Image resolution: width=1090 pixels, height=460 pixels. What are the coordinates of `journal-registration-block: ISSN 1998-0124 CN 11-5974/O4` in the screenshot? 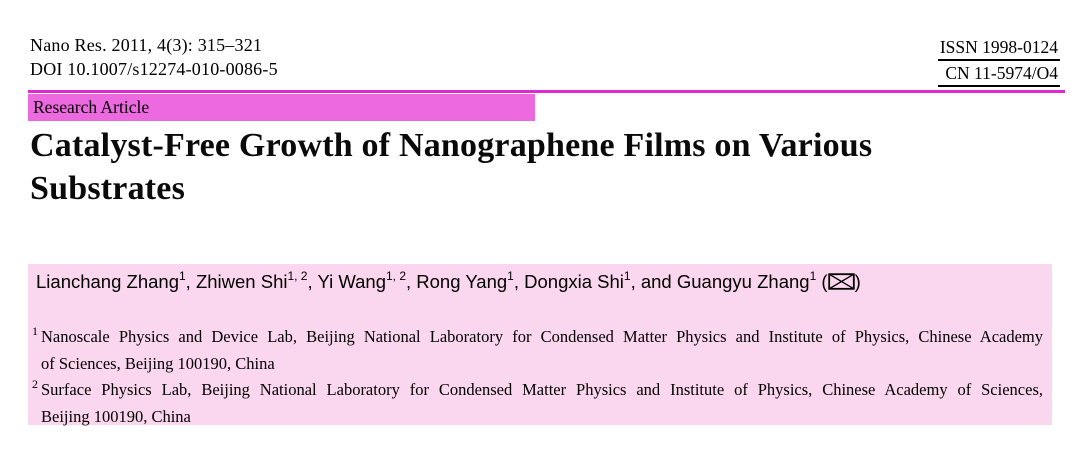 It's located at (998, 61).